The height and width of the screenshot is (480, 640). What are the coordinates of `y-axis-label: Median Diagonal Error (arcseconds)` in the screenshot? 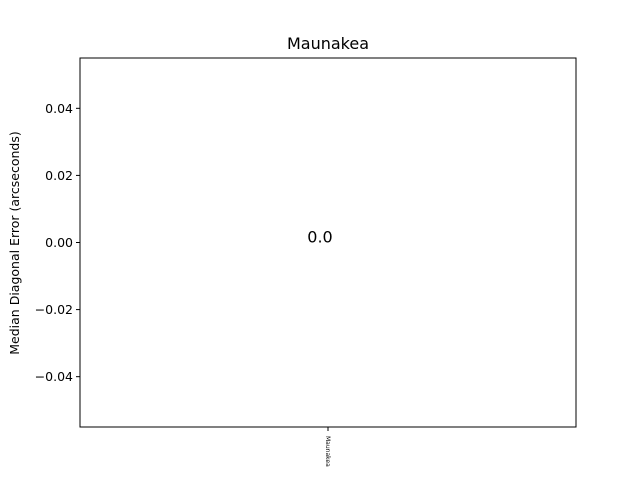 It's located at (14, 243).